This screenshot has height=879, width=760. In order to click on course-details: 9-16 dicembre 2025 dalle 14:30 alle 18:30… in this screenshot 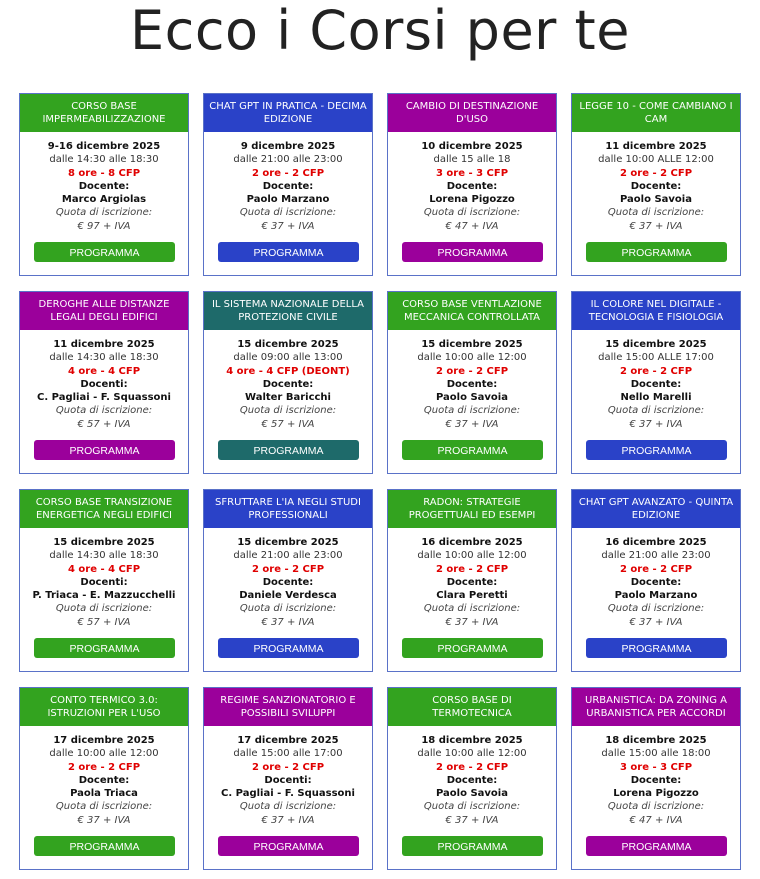, I will do `click(104, 182)`.